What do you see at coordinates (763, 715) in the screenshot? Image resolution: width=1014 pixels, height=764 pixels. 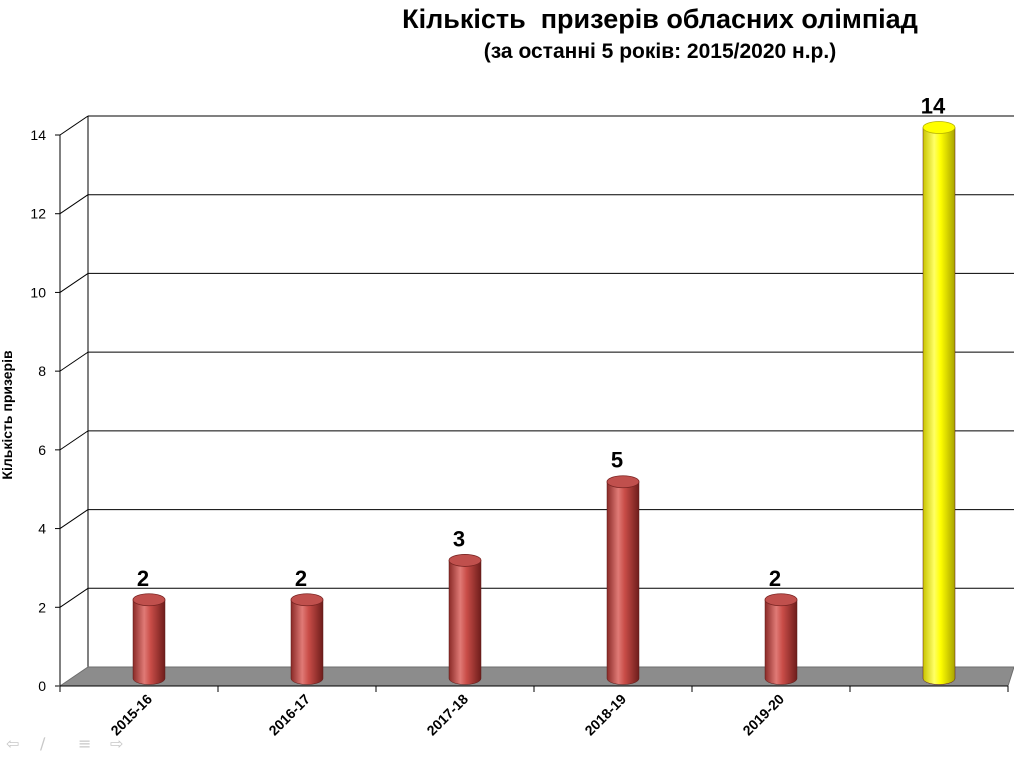 I see `x-tick-label: 2019-20` at bounding box center [763, 715].